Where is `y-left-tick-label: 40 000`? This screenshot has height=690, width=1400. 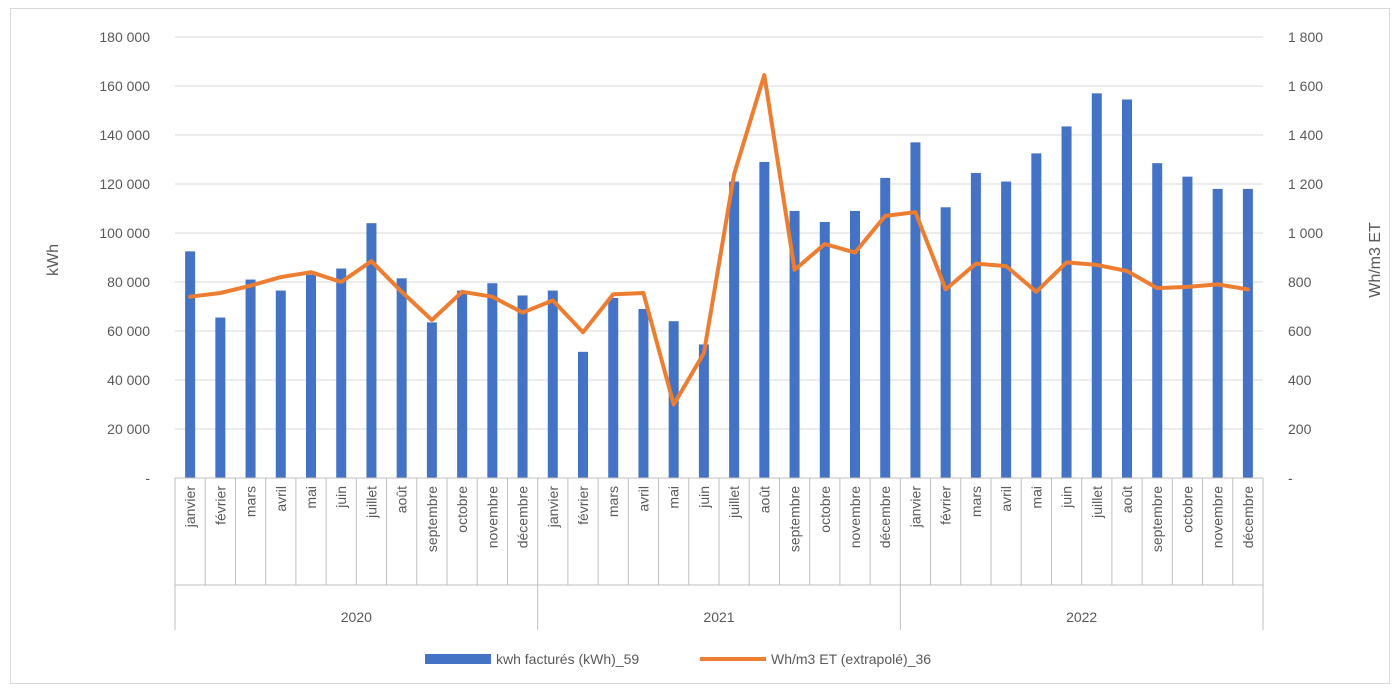
y-left-tick-label: 40 000 is located at coordinates (128, 380).